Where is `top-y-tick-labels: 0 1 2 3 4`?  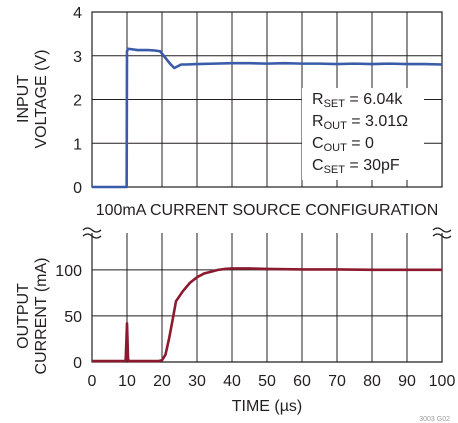 top-y-tick-labels: 0 1 2 3 4 is located at coordinates (77, 101).